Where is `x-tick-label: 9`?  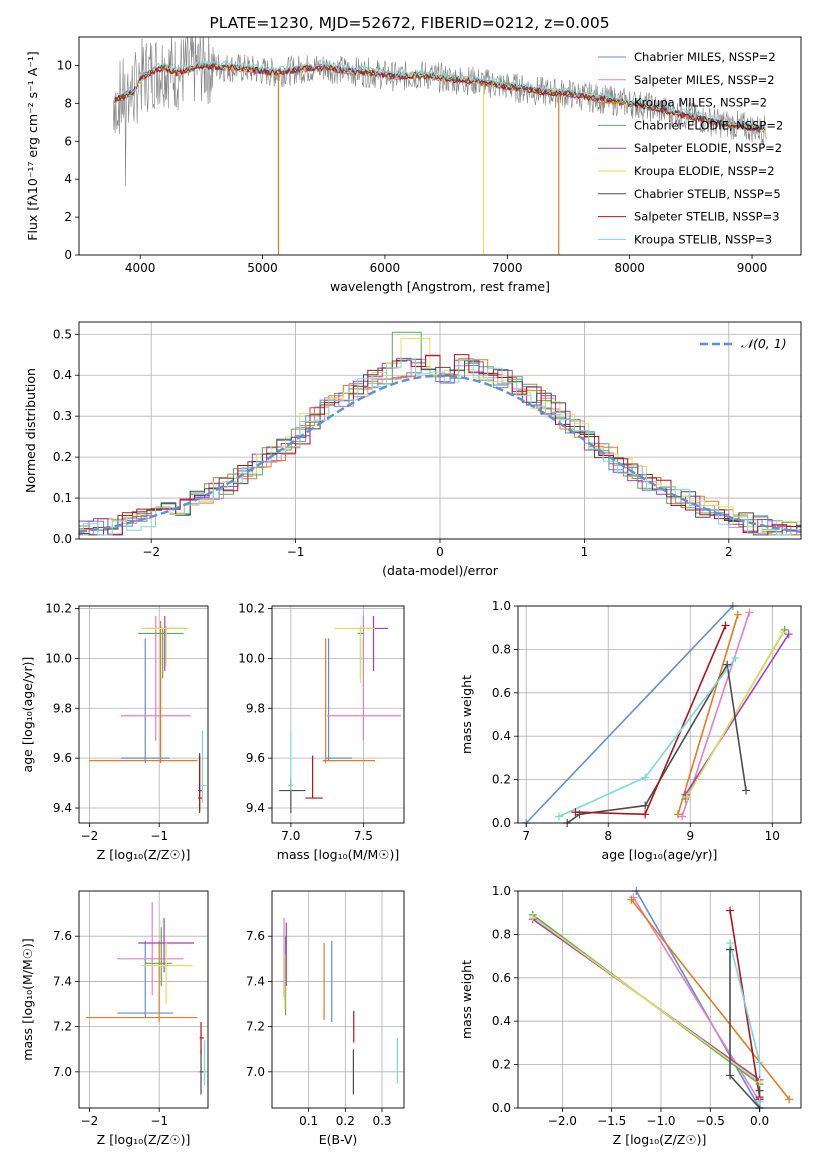
x-tick-label: 9 is located at coordinates (690, 836).